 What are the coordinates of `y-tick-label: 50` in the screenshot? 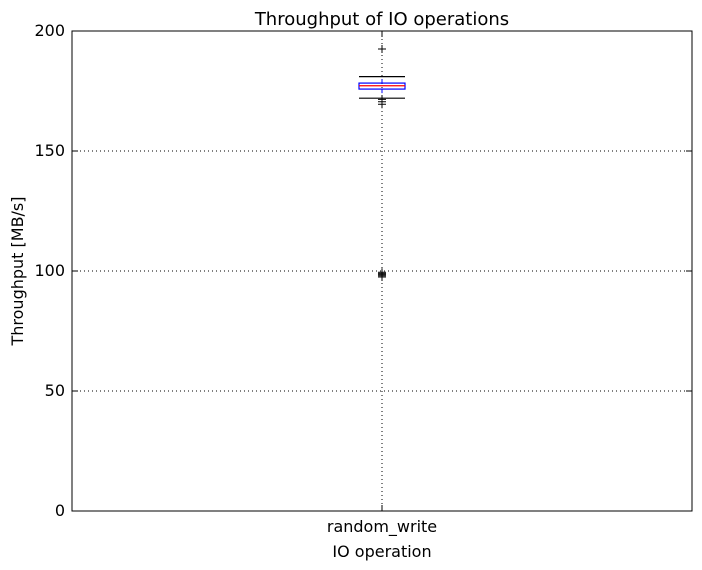 It's located at (55, 390).